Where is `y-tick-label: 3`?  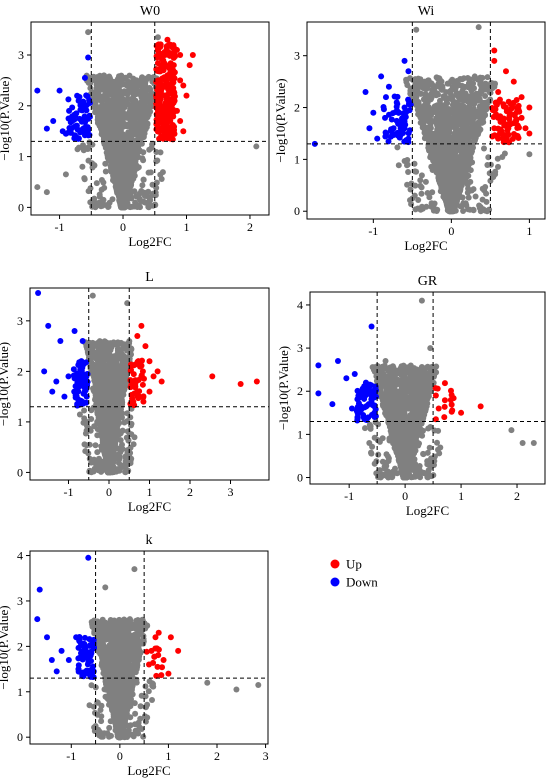 y-tick-label: 3 is located at coordinates (297, 56).